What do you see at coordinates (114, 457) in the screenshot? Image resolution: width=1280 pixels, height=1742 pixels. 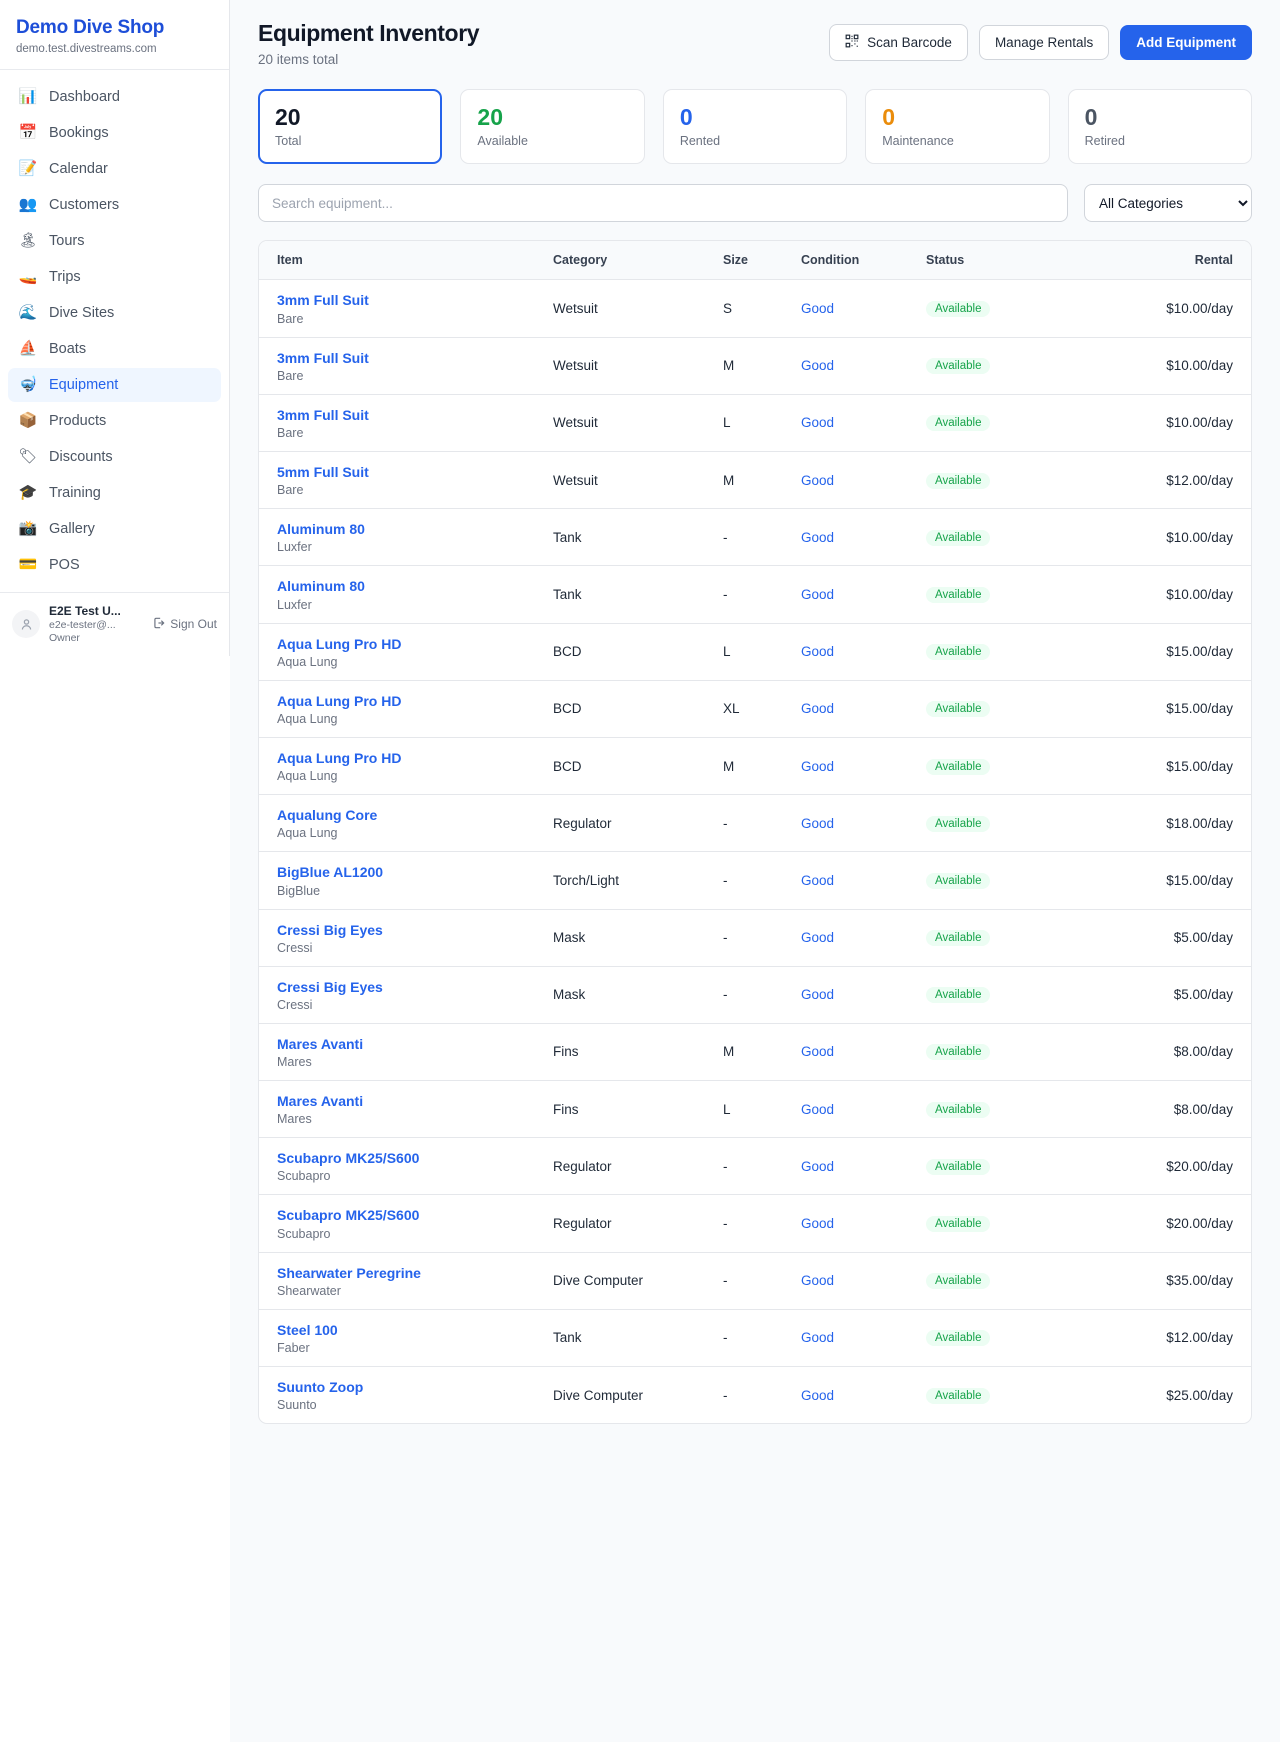 I see `sidebar-item-discounts: 🏷 Discounts` at bounding box center [114, 457].